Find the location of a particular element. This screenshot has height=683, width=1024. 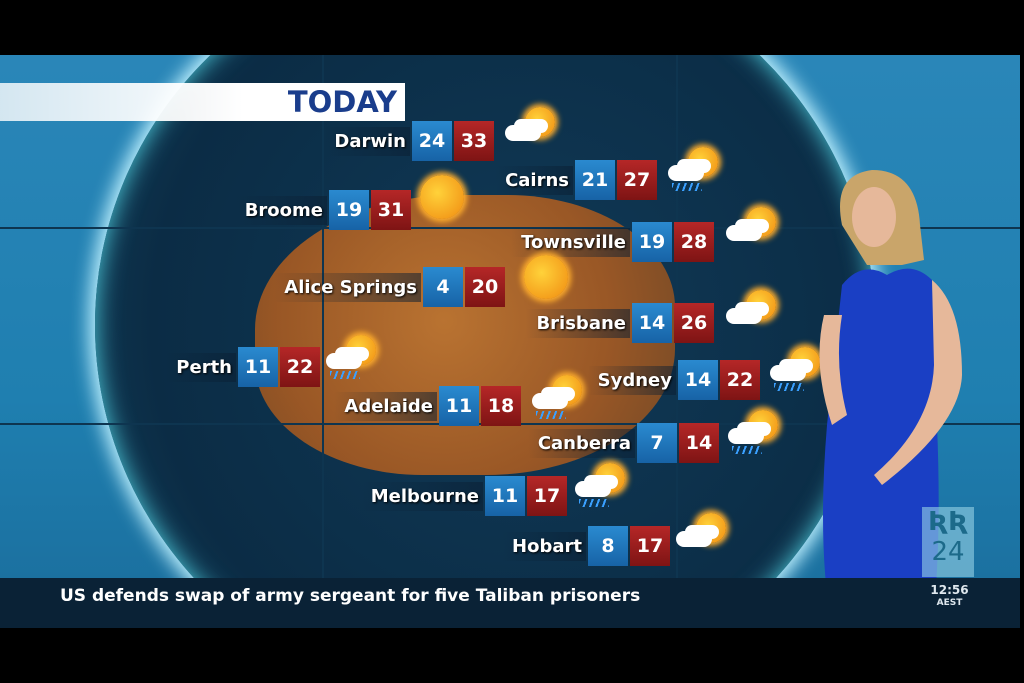

presenter is located at coordinates (890, 399).